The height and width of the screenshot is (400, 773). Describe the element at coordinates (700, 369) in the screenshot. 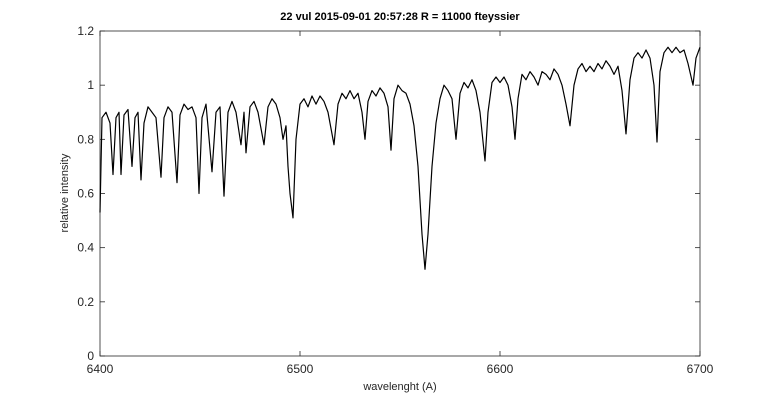

I see `x-tick-label: 6700` at that location.